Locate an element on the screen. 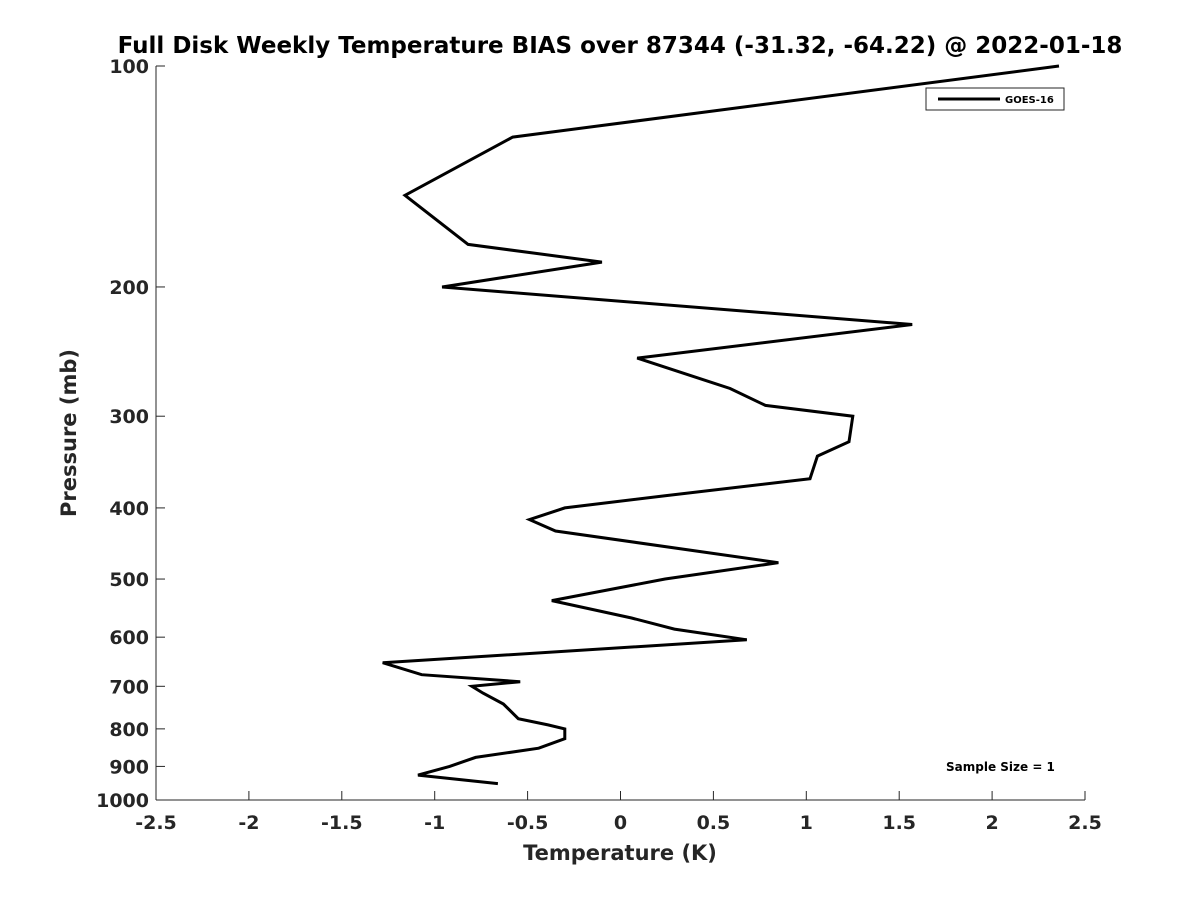 This screenshot has width=1200, height=900. x-tick-label: 2.5 is located at coordinates (1085, 823).